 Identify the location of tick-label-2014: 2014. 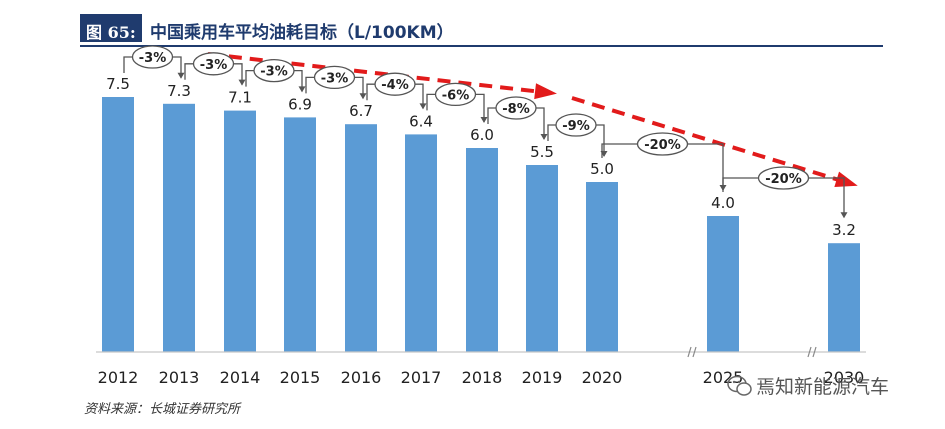
(240, 377).